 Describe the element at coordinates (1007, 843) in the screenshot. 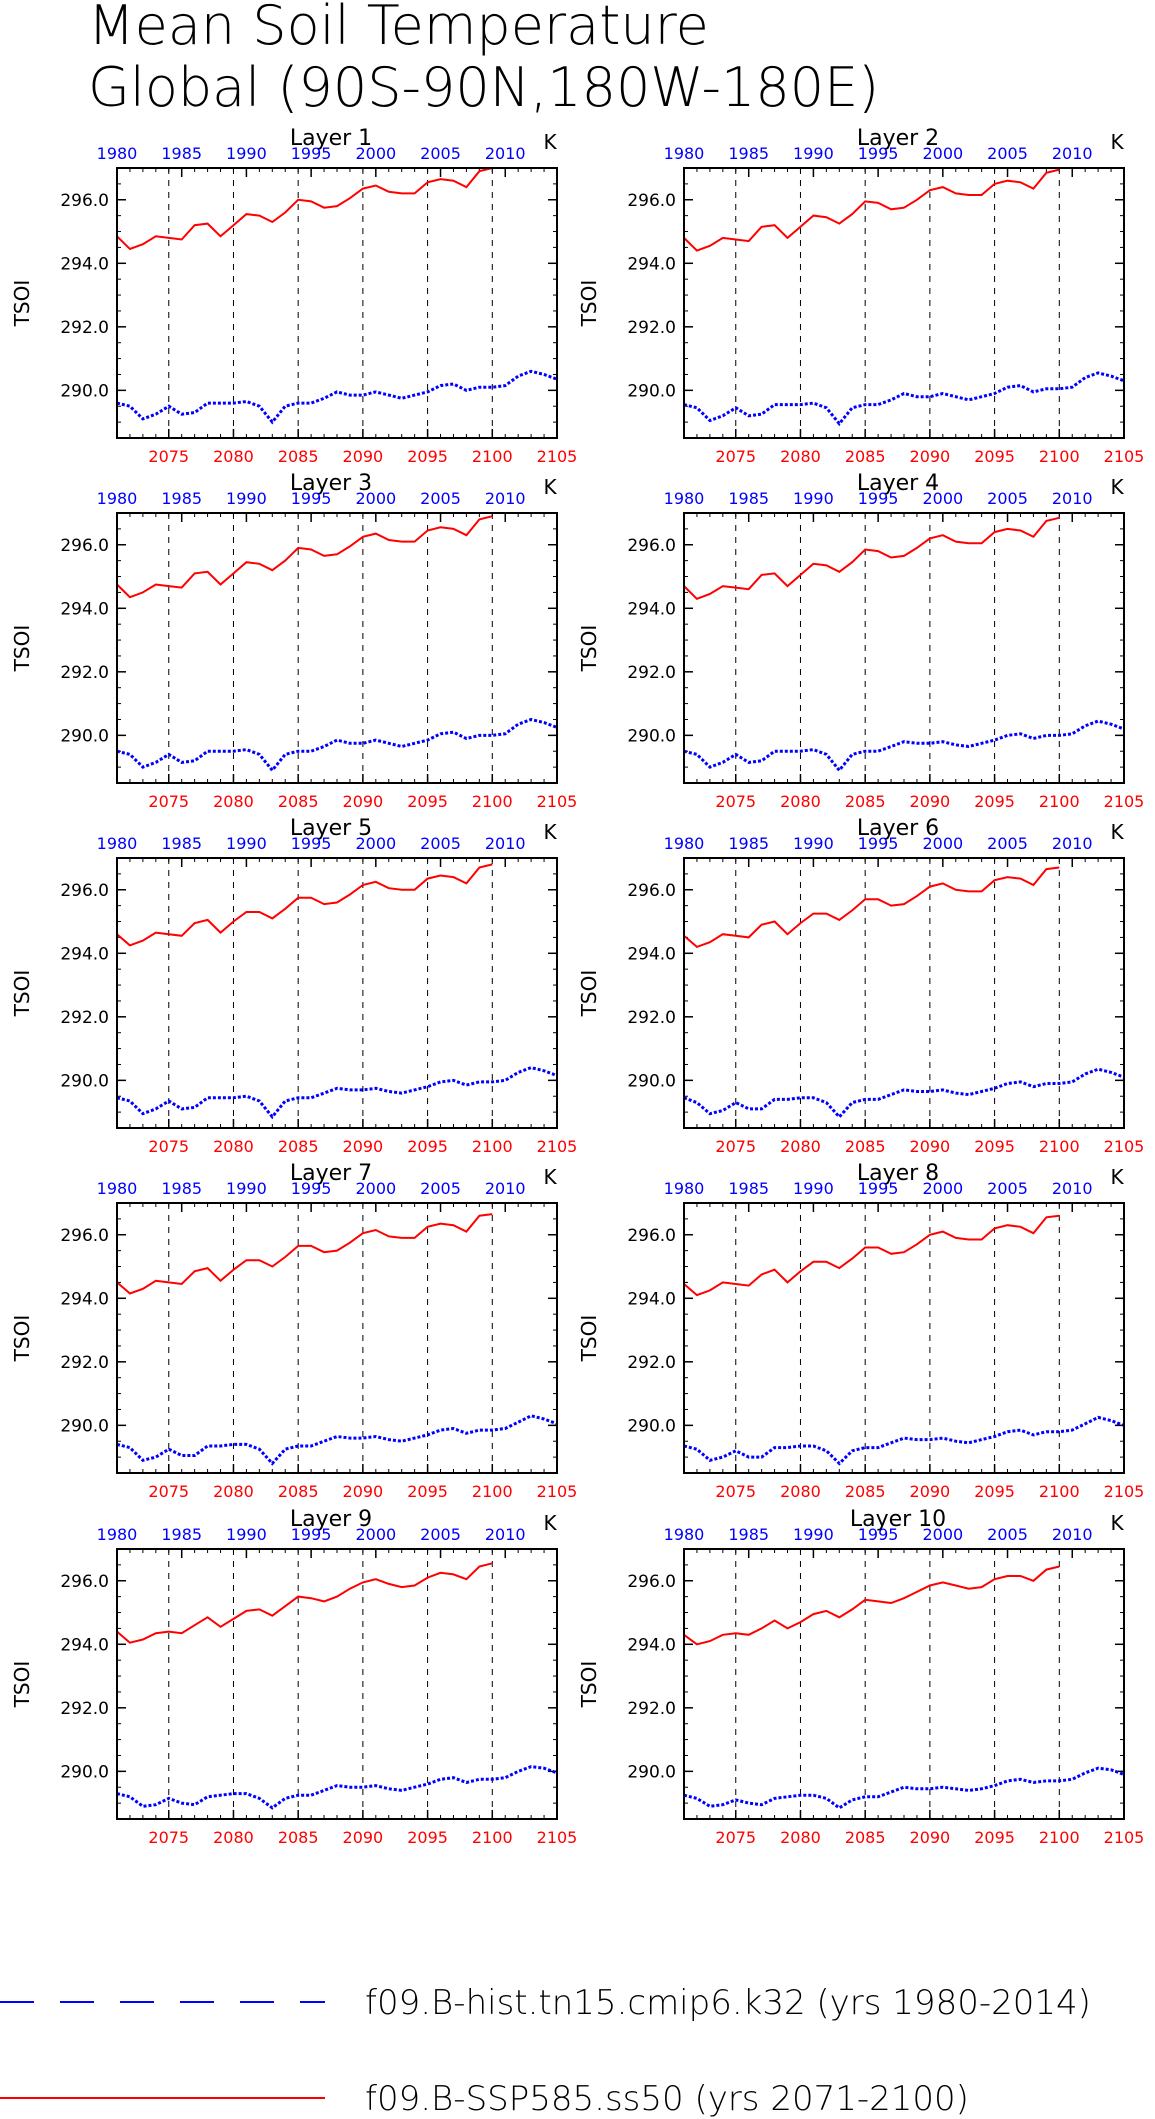

I see `x-top-tick-label: 2005` at that location.